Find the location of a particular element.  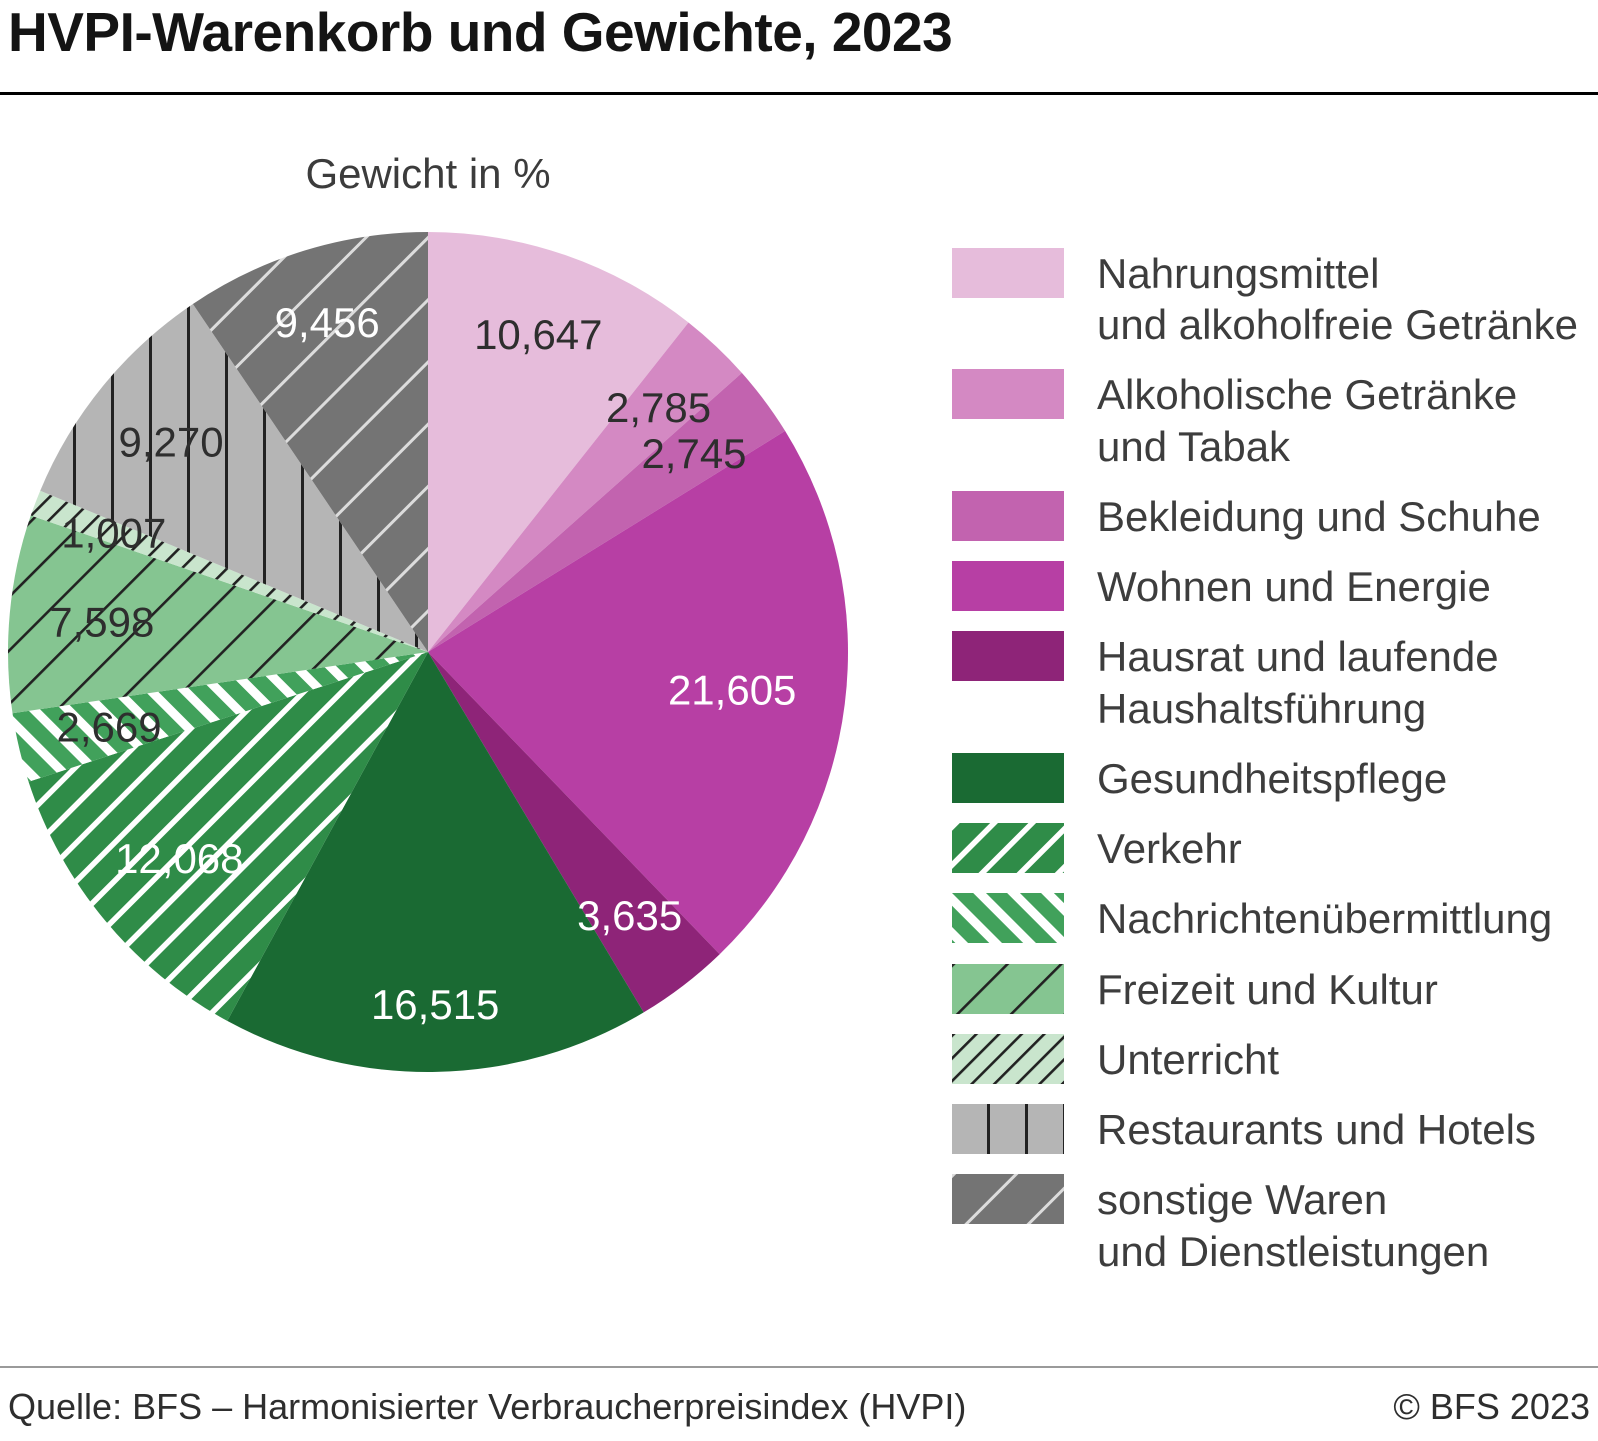

legend-label: Bekleidung und Schuhe is located at coordinates (1319, 516).